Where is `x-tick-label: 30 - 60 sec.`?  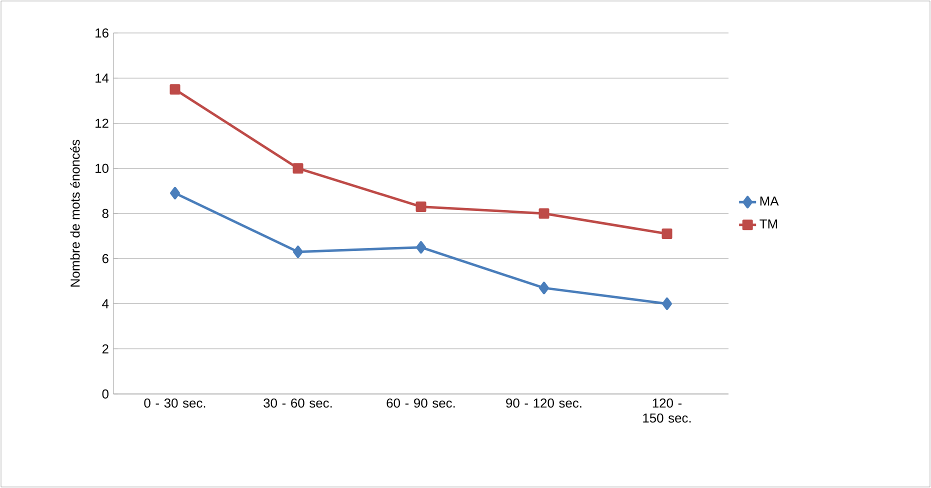
x-tick-label: 30 - 60 sec. is located at coordinates (298, 403).